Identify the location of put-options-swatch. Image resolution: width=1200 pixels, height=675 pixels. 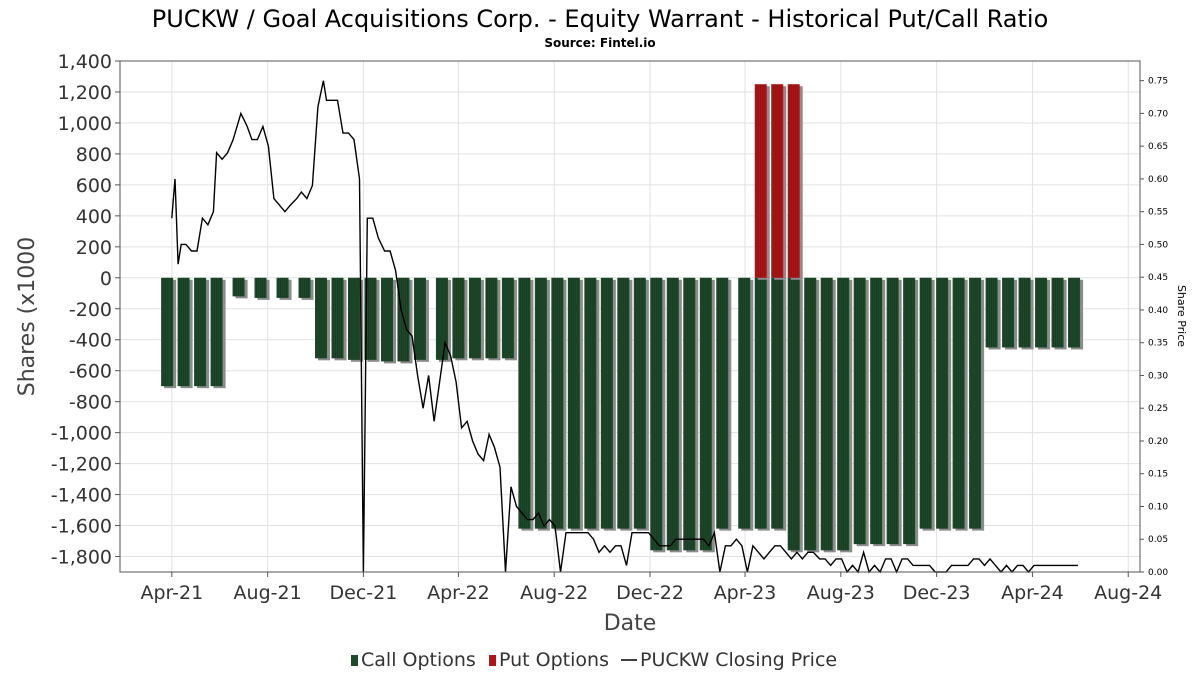
(492, 660).